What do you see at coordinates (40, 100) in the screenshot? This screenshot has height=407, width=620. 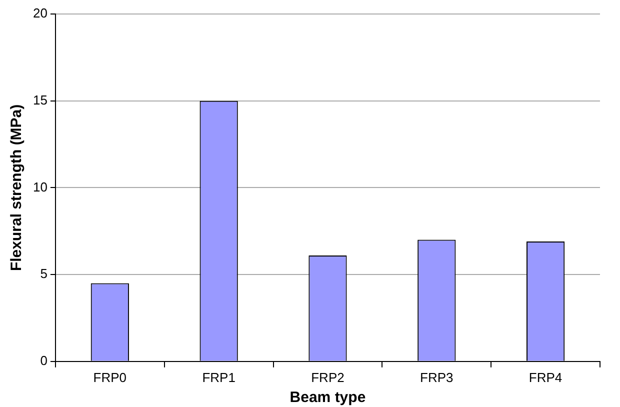 I see `y-tick-label: 15` at bounding box center [40, 100].